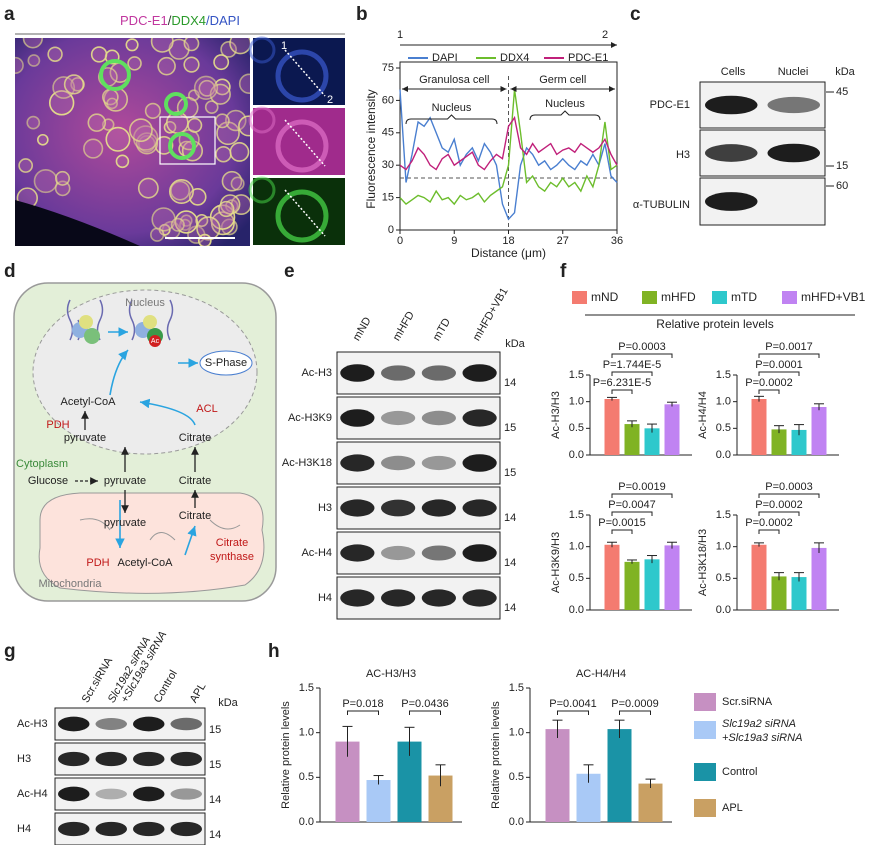  I want to click on panel-label: g, so click(10, 651).